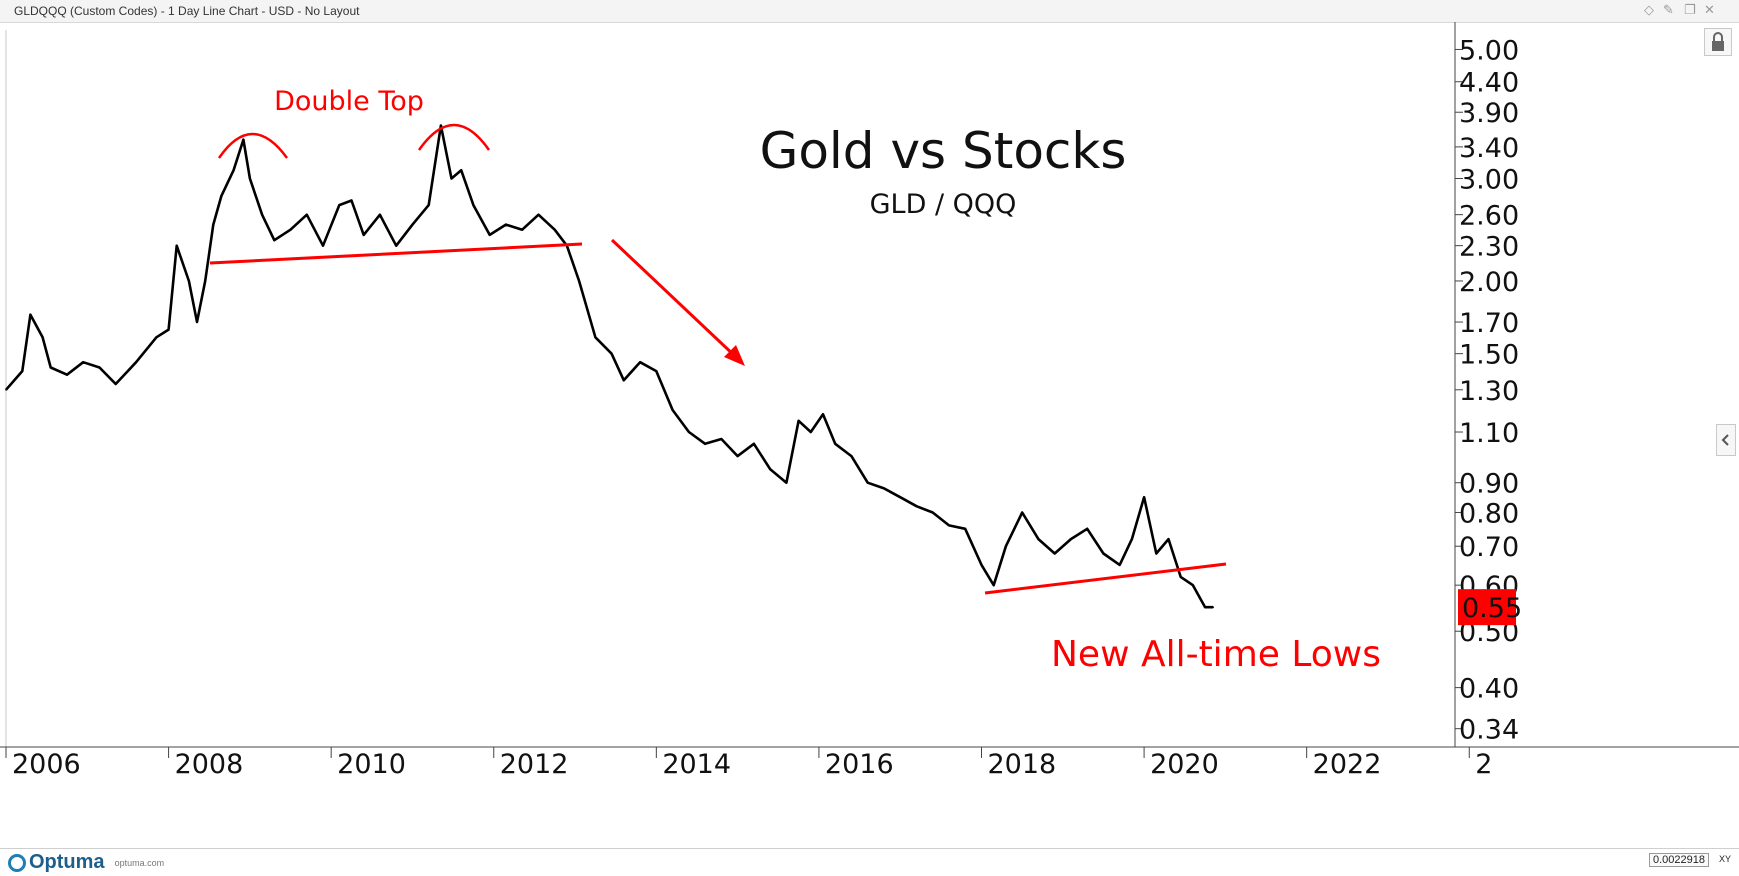  I want to click on diamond-icon: ◇, so click(1649, 9).